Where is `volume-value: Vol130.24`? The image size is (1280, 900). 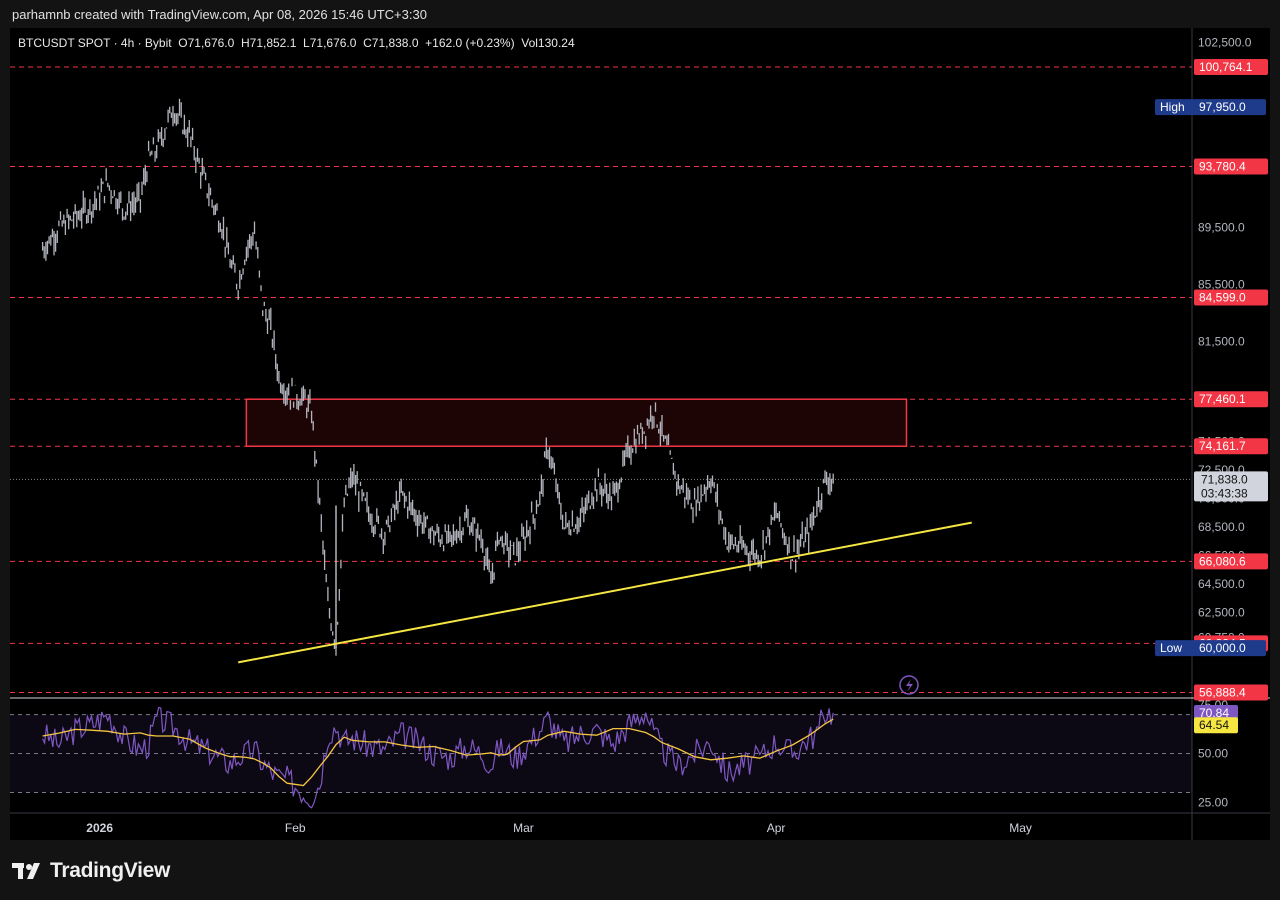
volume-value: Vol130.24 is located at coordinates (548, 43).